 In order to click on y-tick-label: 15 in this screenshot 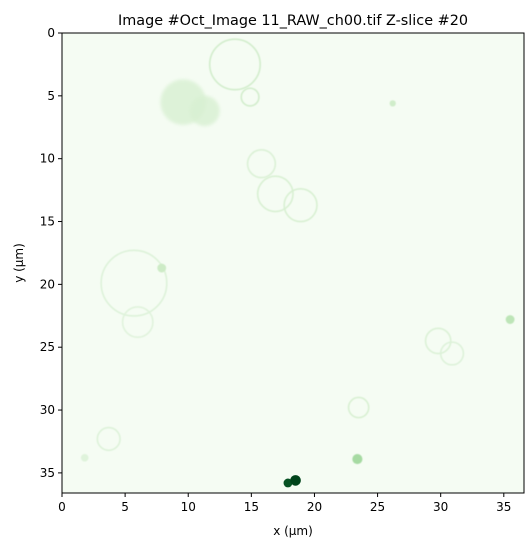, I will do `click(47, 222)`.